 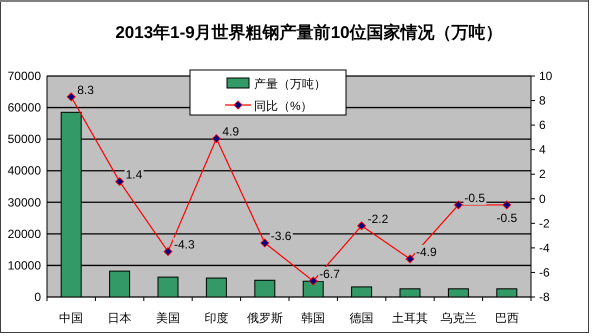 What do you see at coordinates (309, 32) in the screenshot?
I see `chart-title: 2013年1-9月世界粗钢产量前10位国家情况（万吨）` at bounding box center [309, 32].